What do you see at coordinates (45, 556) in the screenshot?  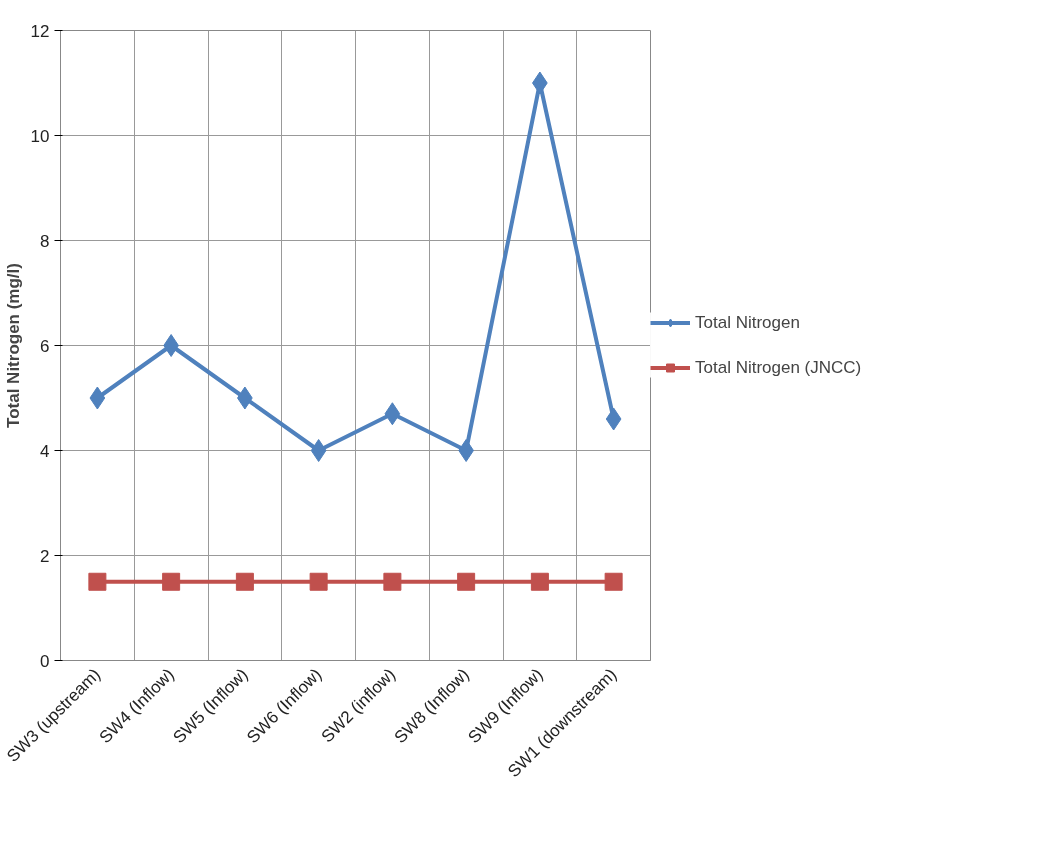 I see `y-tick-label: 2` at bounding box center [45, 556].